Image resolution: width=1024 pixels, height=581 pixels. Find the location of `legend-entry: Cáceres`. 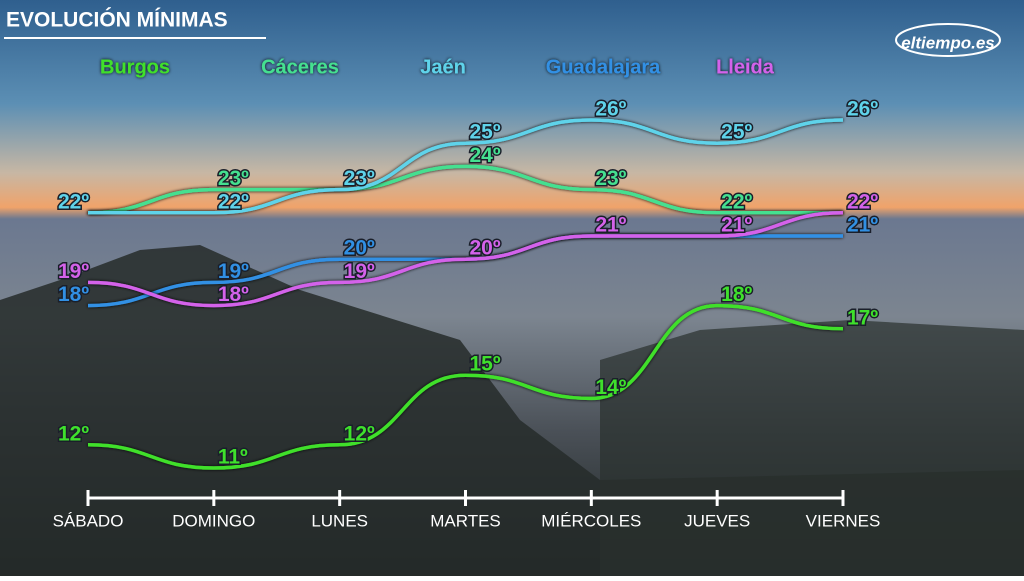

legend-entry: Cáceres is located at coordinates (300, 67).